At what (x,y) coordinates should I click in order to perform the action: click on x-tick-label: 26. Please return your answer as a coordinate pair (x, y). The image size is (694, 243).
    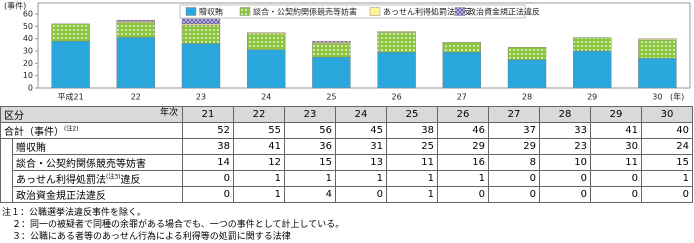
    Looking at the image, I should click on (397, 97).